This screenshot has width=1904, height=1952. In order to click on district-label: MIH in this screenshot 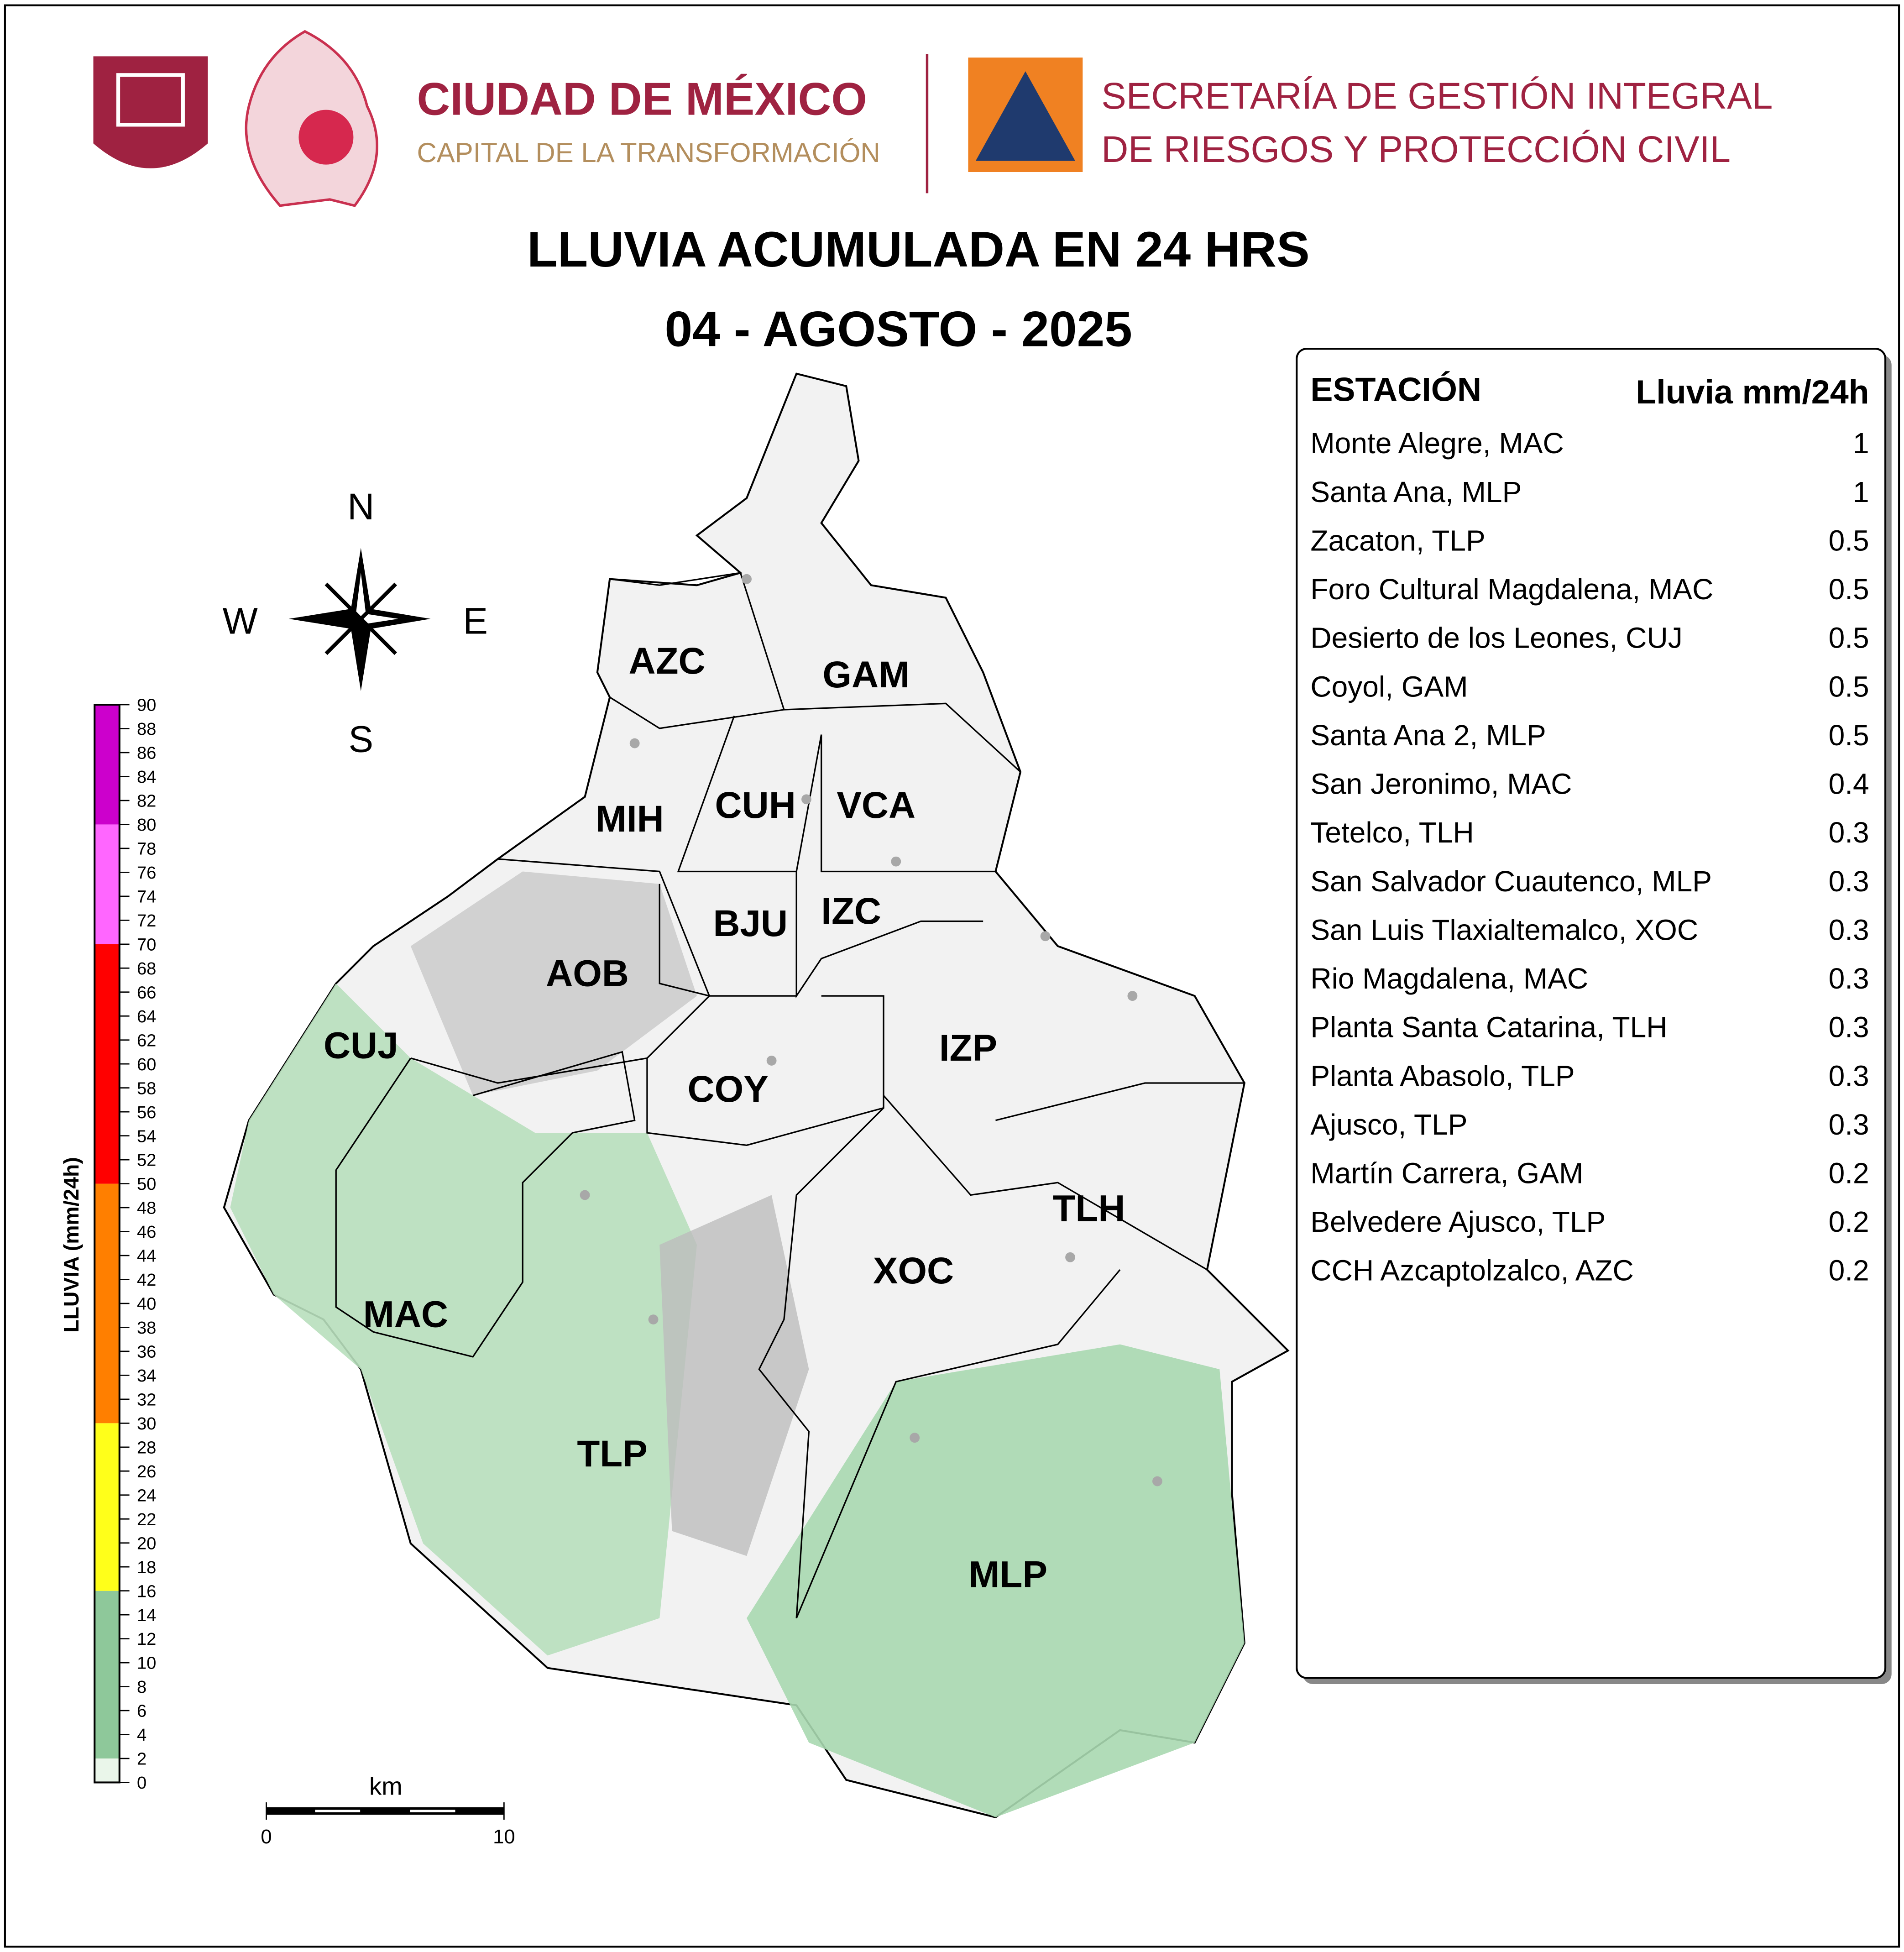, I will do `click(630, 819)`.